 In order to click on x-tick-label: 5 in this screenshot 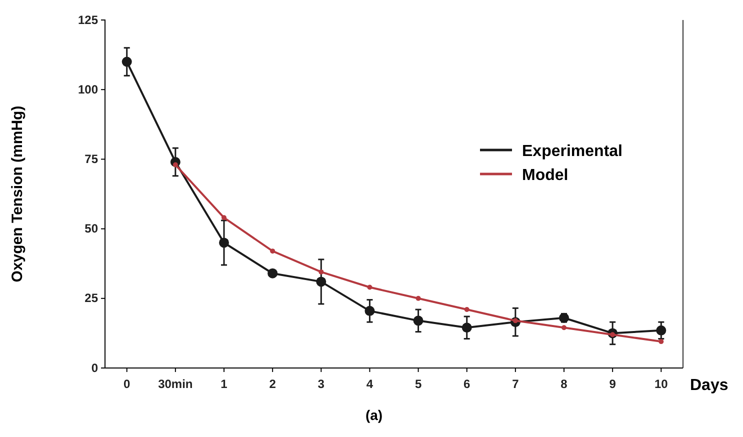, I will do `click(418, 384)`.